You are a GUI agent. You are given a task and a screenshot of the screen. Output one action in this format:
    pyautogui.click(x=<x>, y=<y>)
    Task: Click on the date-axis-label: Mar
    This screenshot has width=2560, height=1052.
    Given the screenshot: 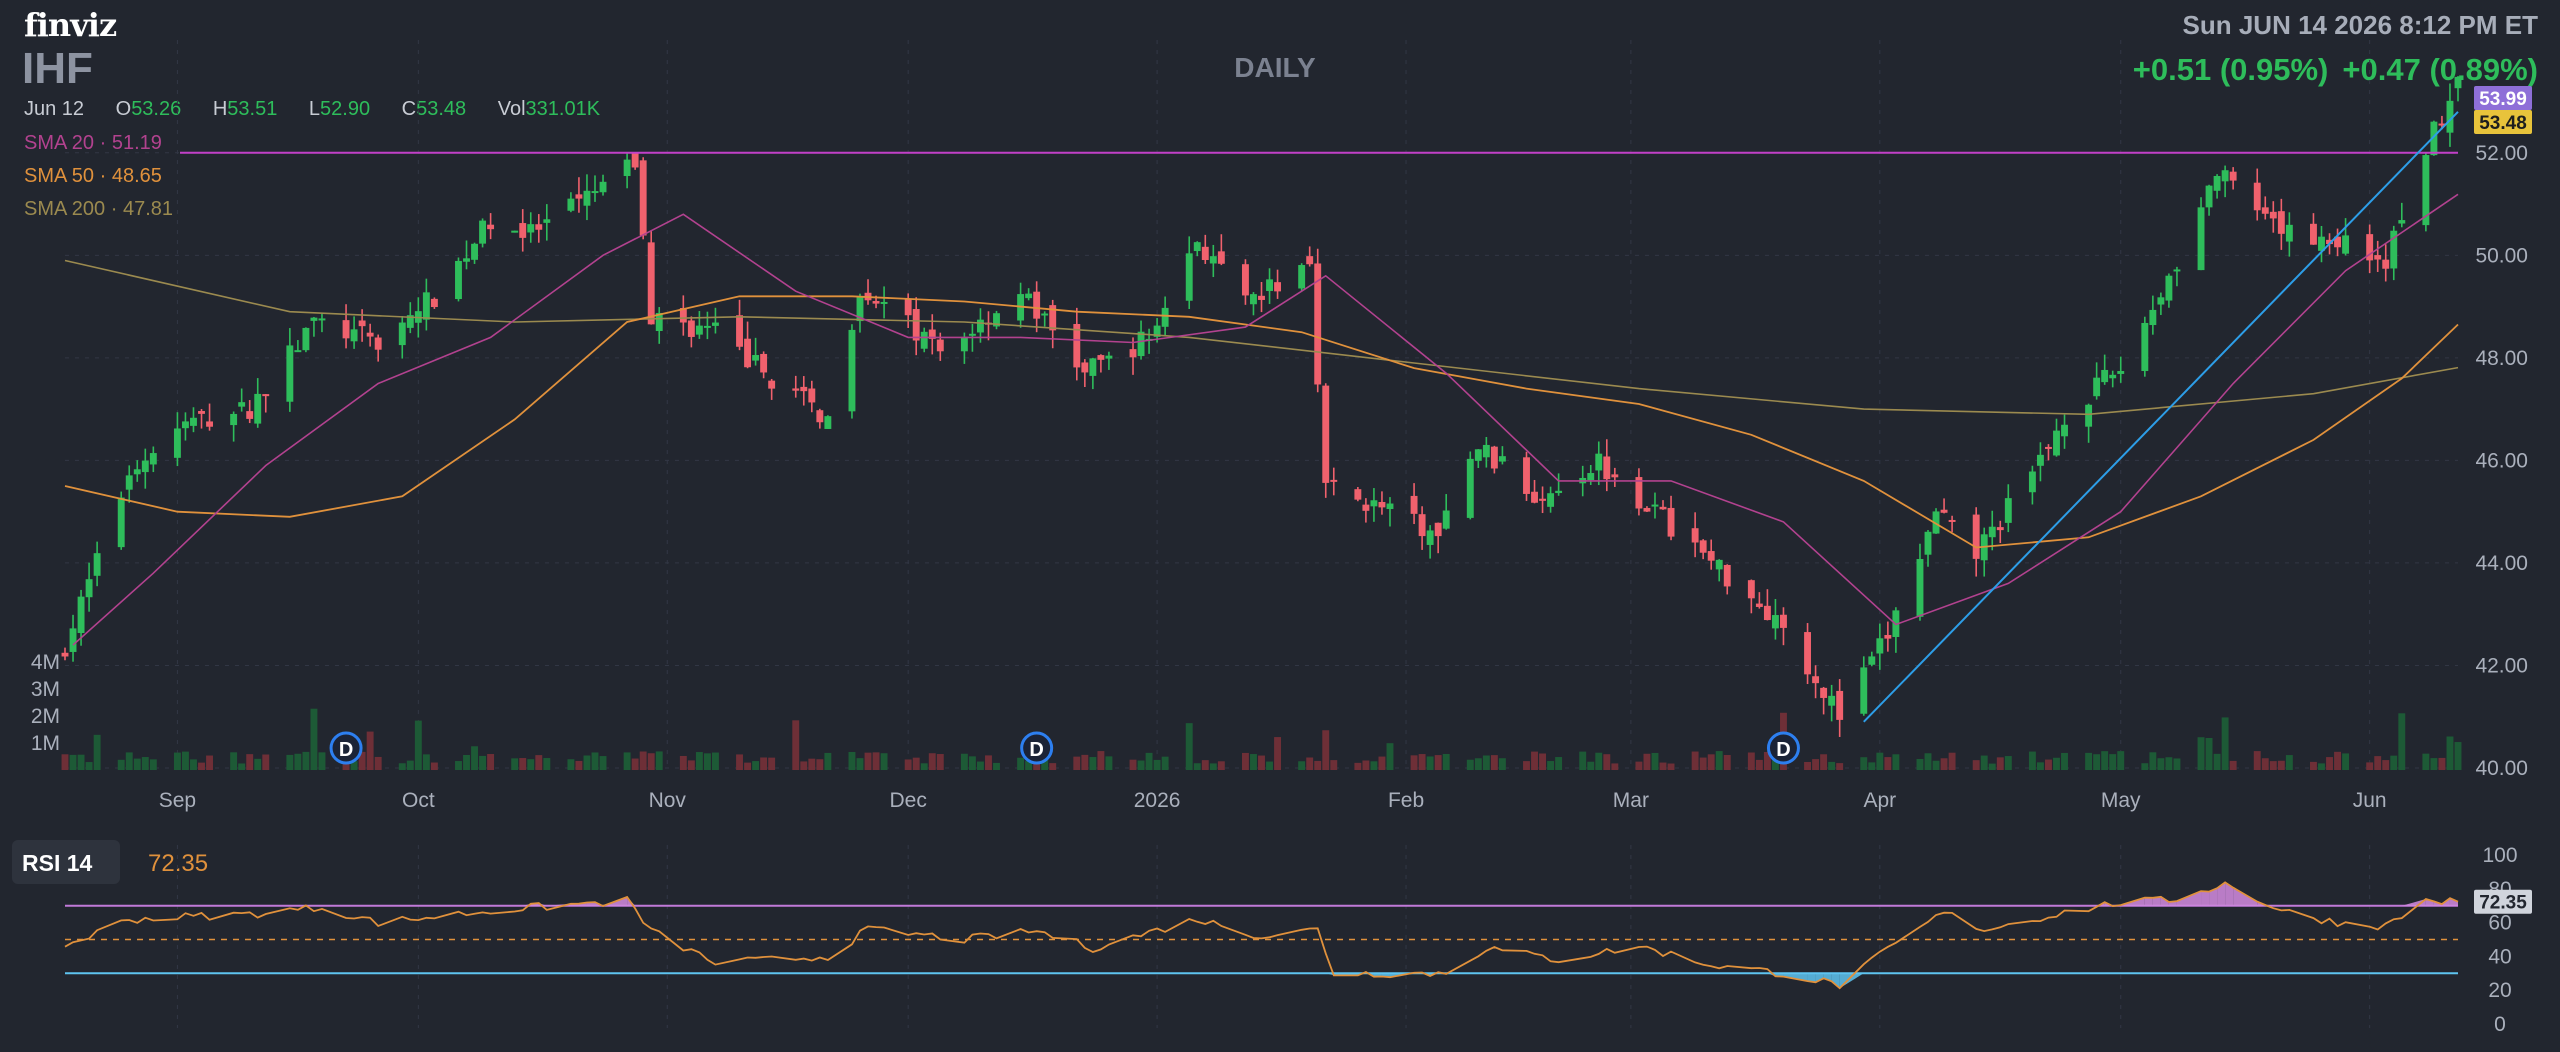 What is the action you would take?
    pyautogui.click(x=1631, y=800)
    